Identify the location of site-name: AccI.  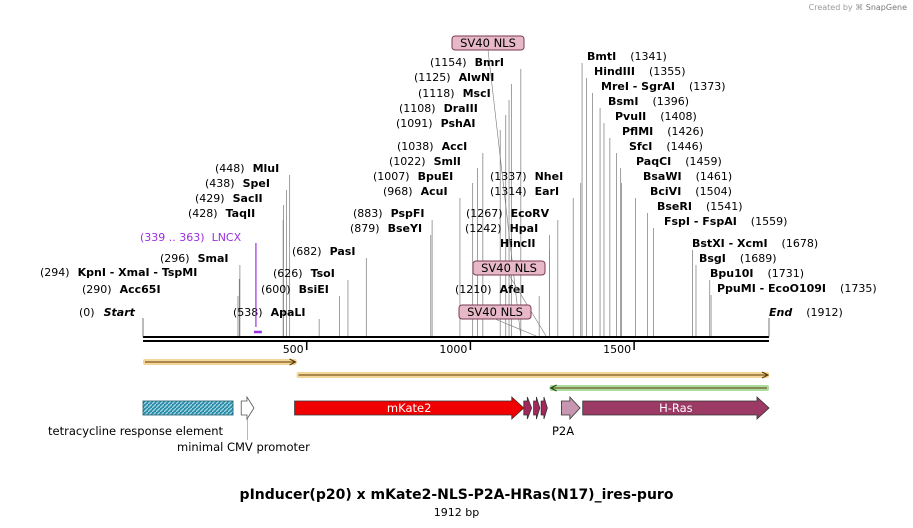
(455, 146).